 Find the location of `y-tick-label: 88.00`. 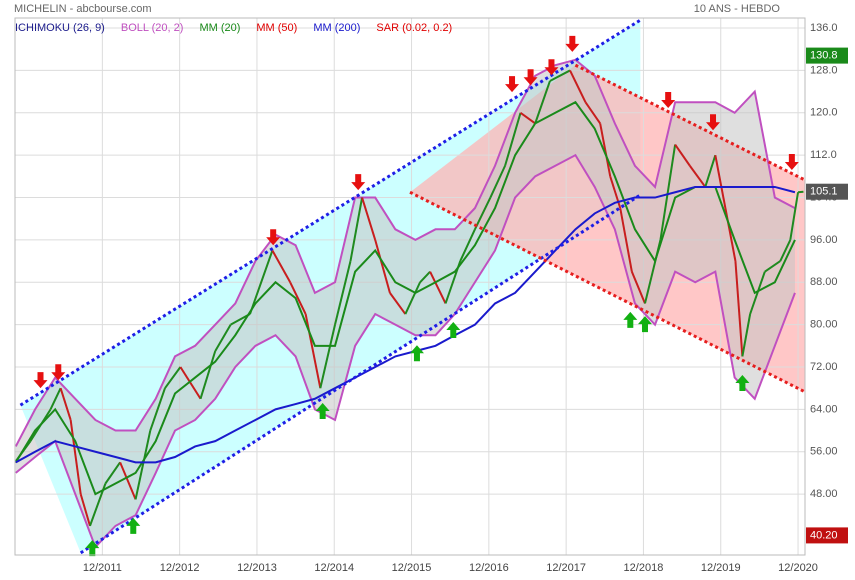

y-tick-label: 88.00 is located at coordinates (824, 282).